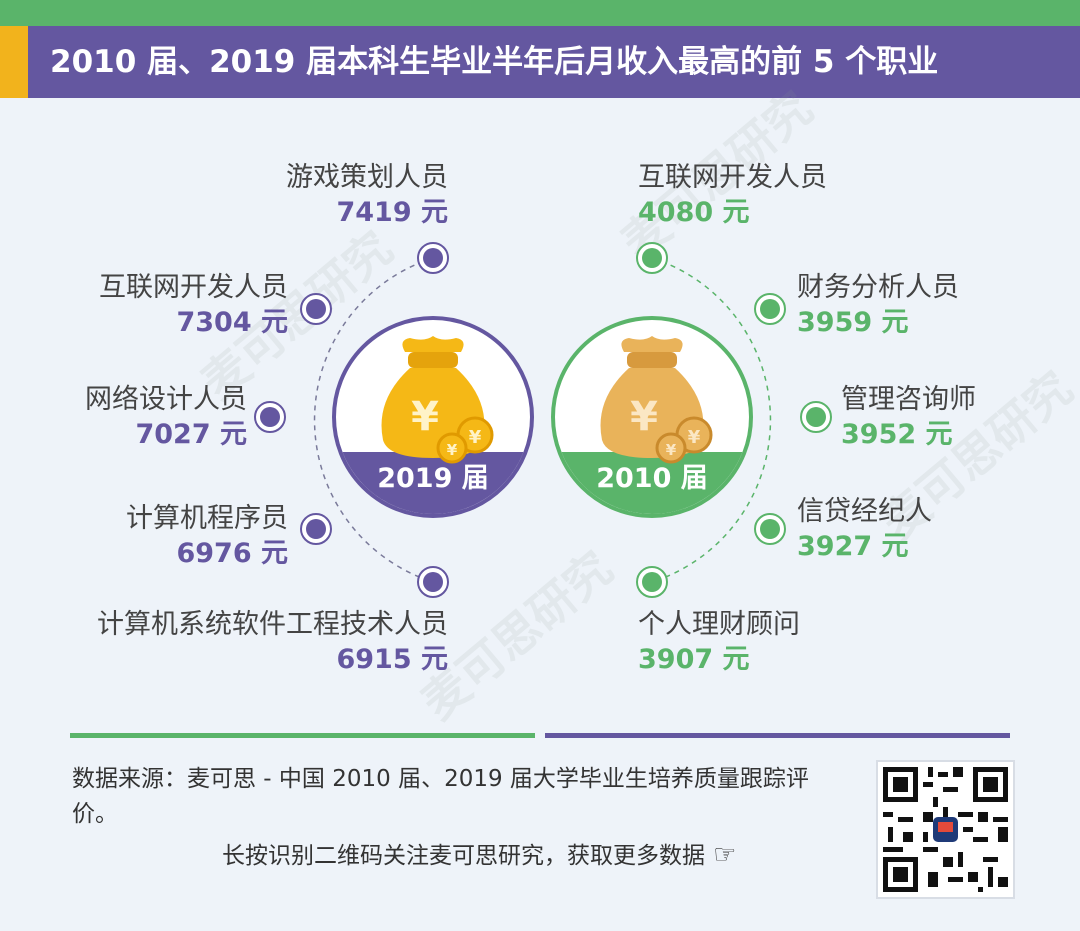  I want to click on income-value: 6915 元, so click(392, 659).